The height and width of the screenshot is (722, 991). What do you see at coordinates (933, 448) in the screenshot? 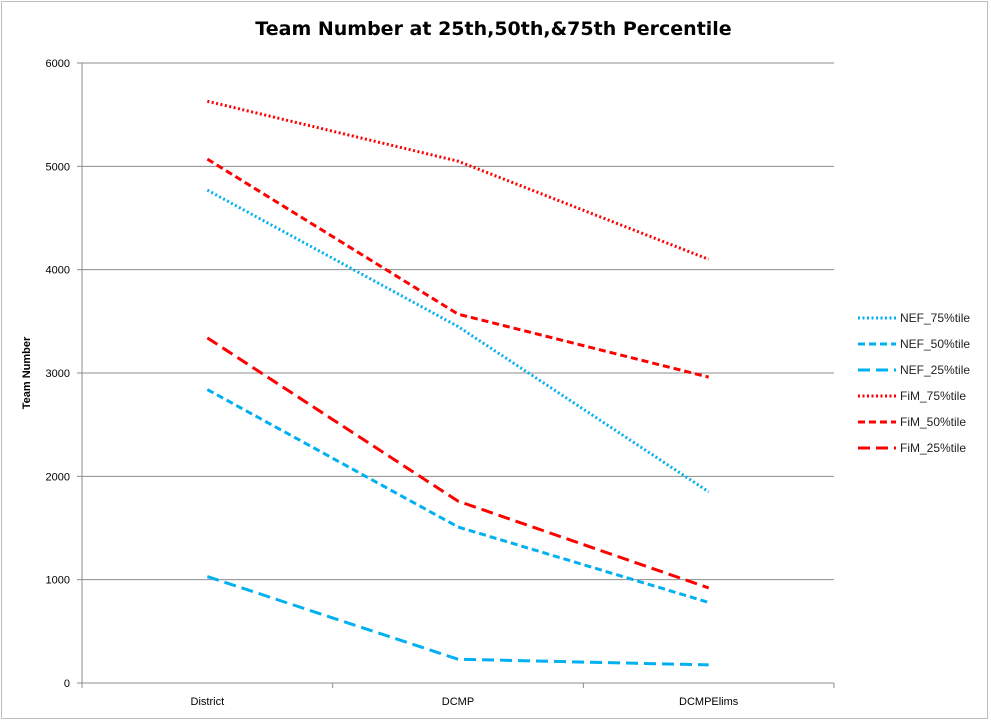
I see `legend-label: FiM_25%tile` at bounding box center [933, 448].